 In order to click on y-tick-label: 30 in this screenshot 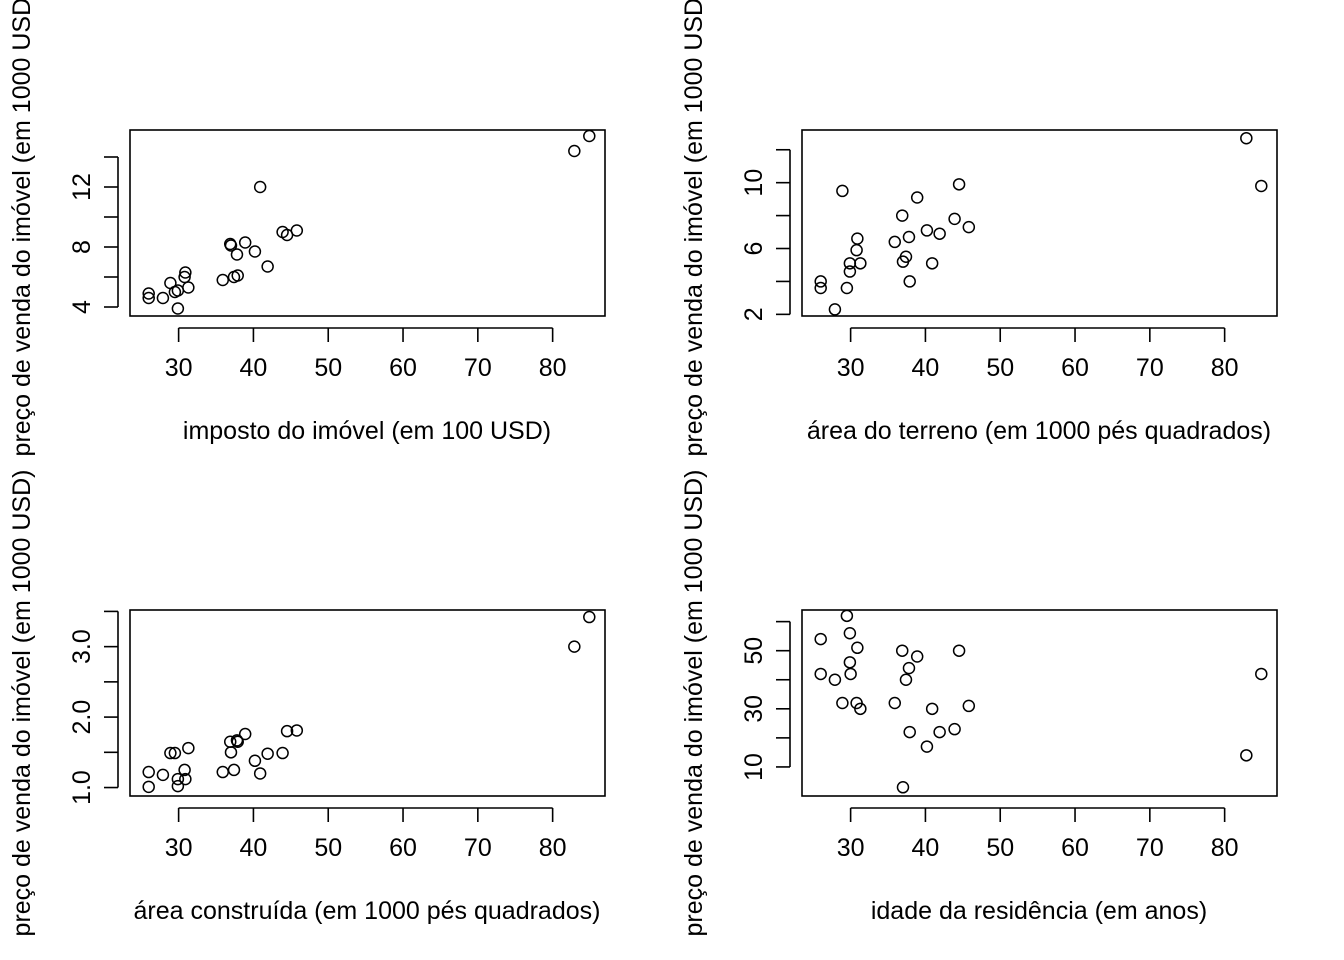, I will do `click(754, 709)`.